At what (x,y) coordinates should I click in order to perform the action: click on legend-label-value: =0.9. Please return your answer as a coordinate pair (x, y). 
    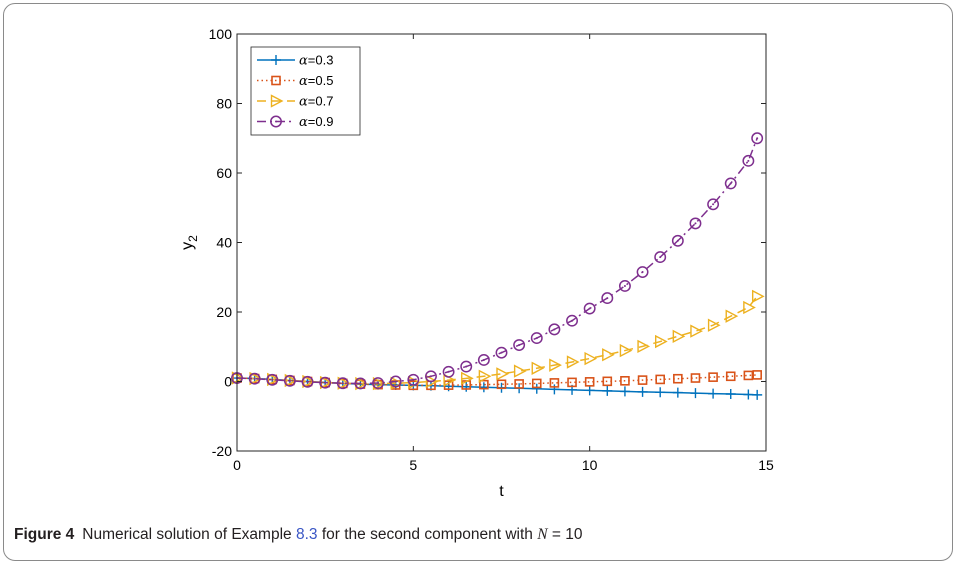
    Looking at the image, I should click on (321, 121).